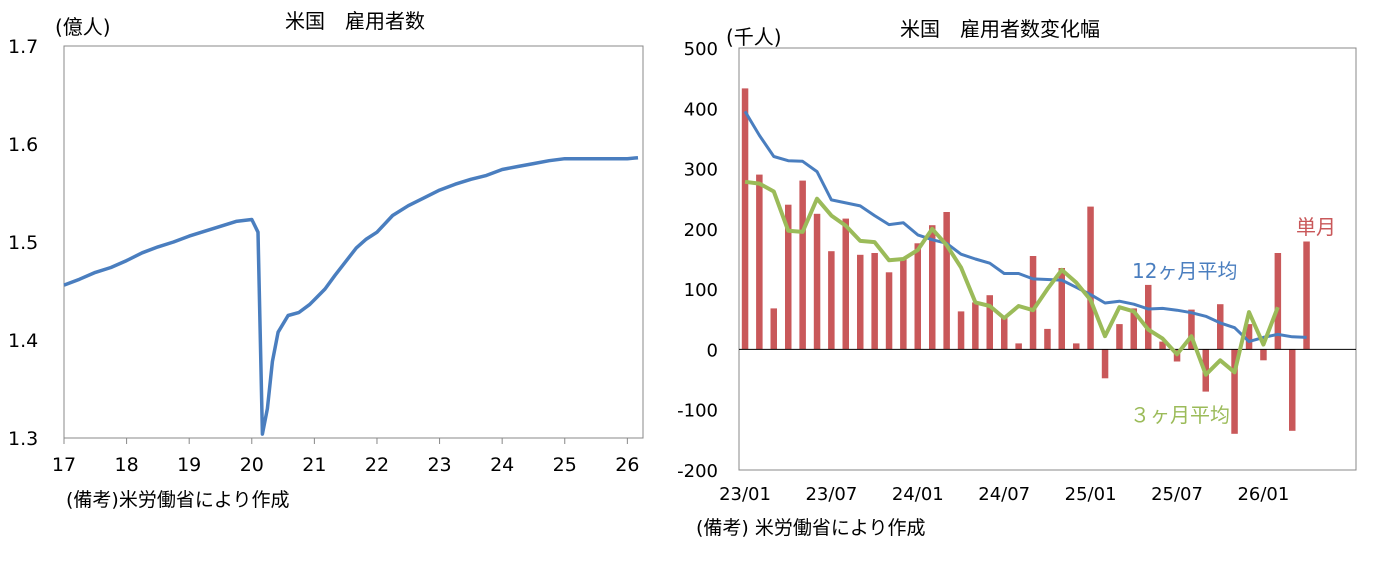  I want to click on left-x-tick-label: 21, so click(314, 465).